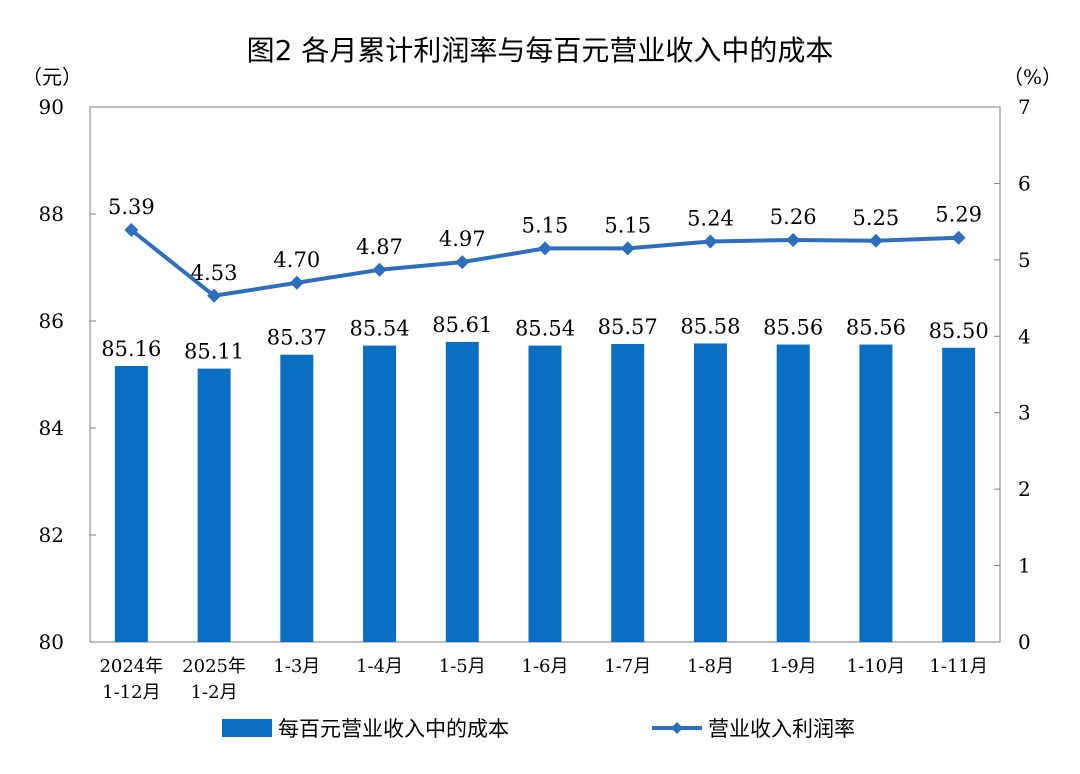  What do you see at coordinates (958, 215) in the screenshot?
I see `profit-rate-value: 5.29` at bounding box center [958, 215].